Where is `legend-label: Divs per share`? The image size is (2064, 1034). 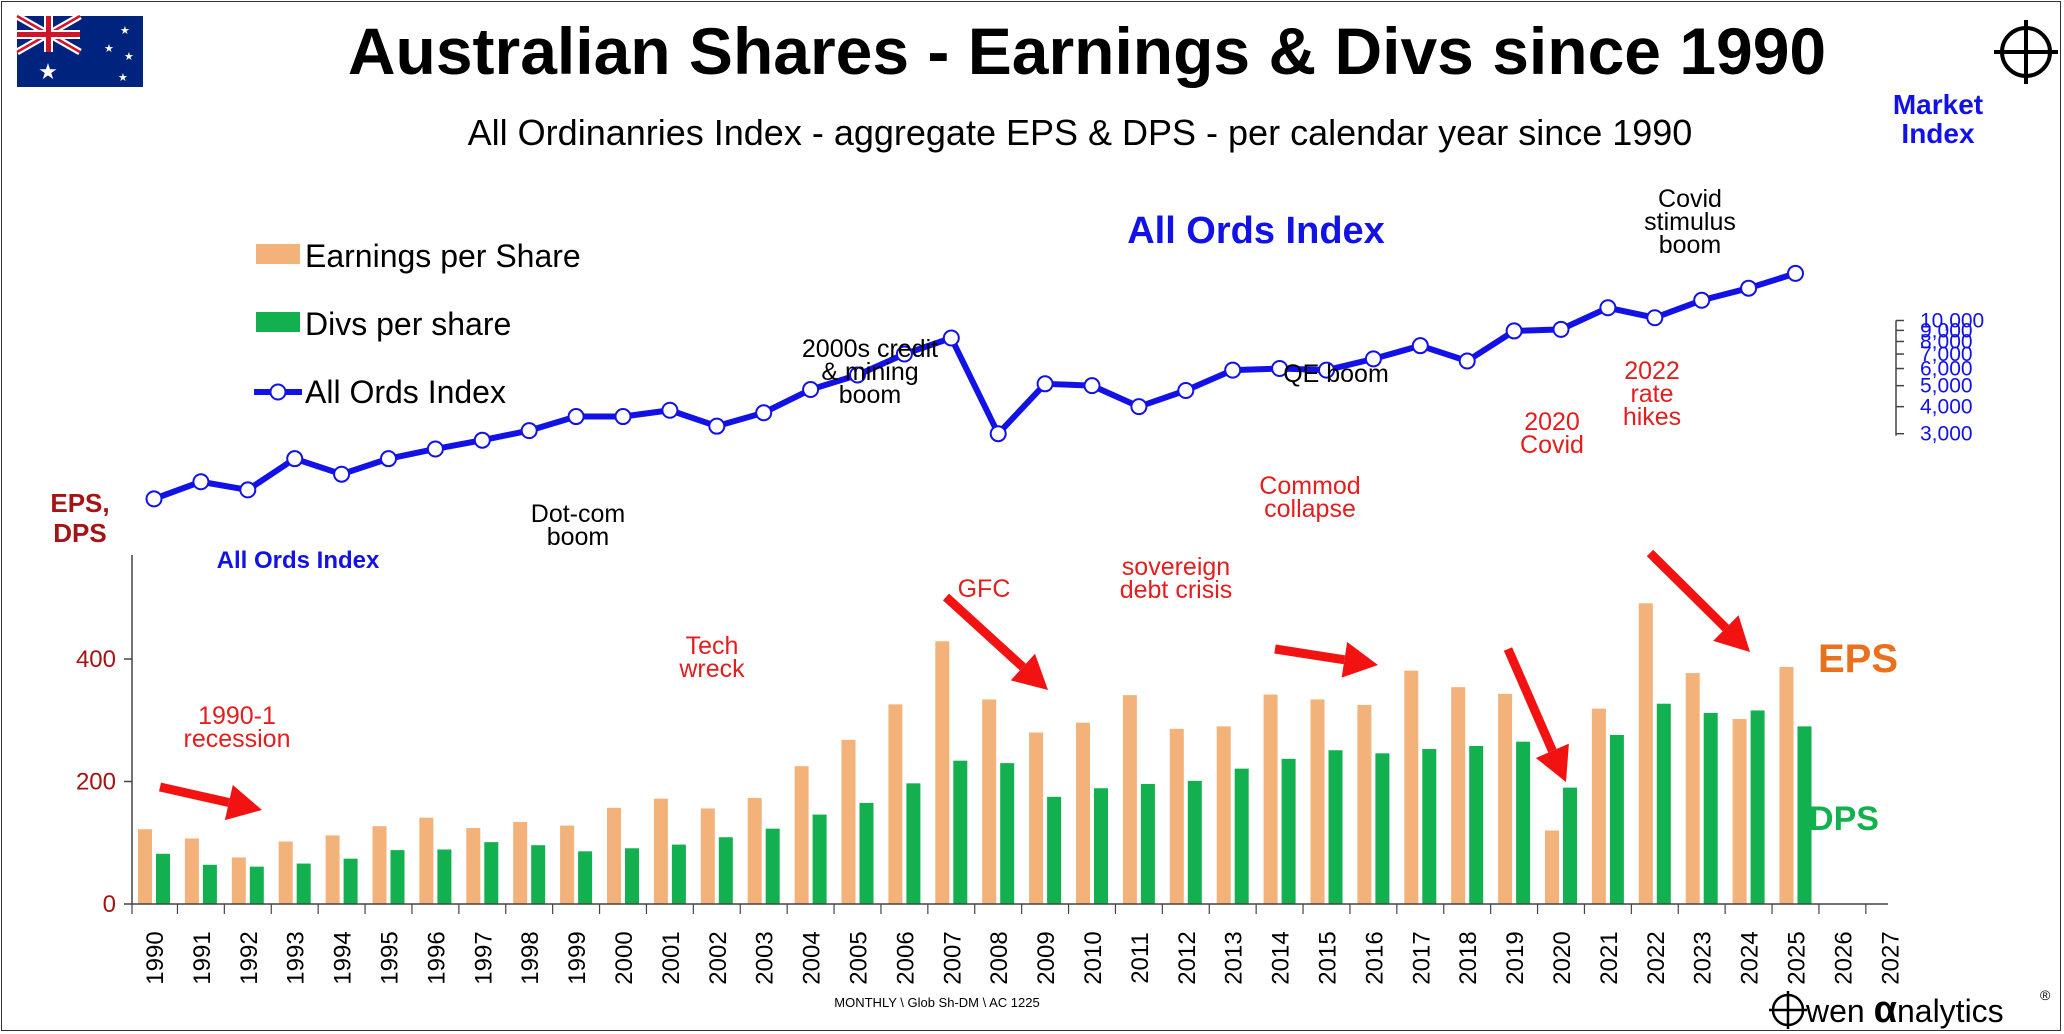
legend-label: Divs per share is located at coordinates (408, 324).